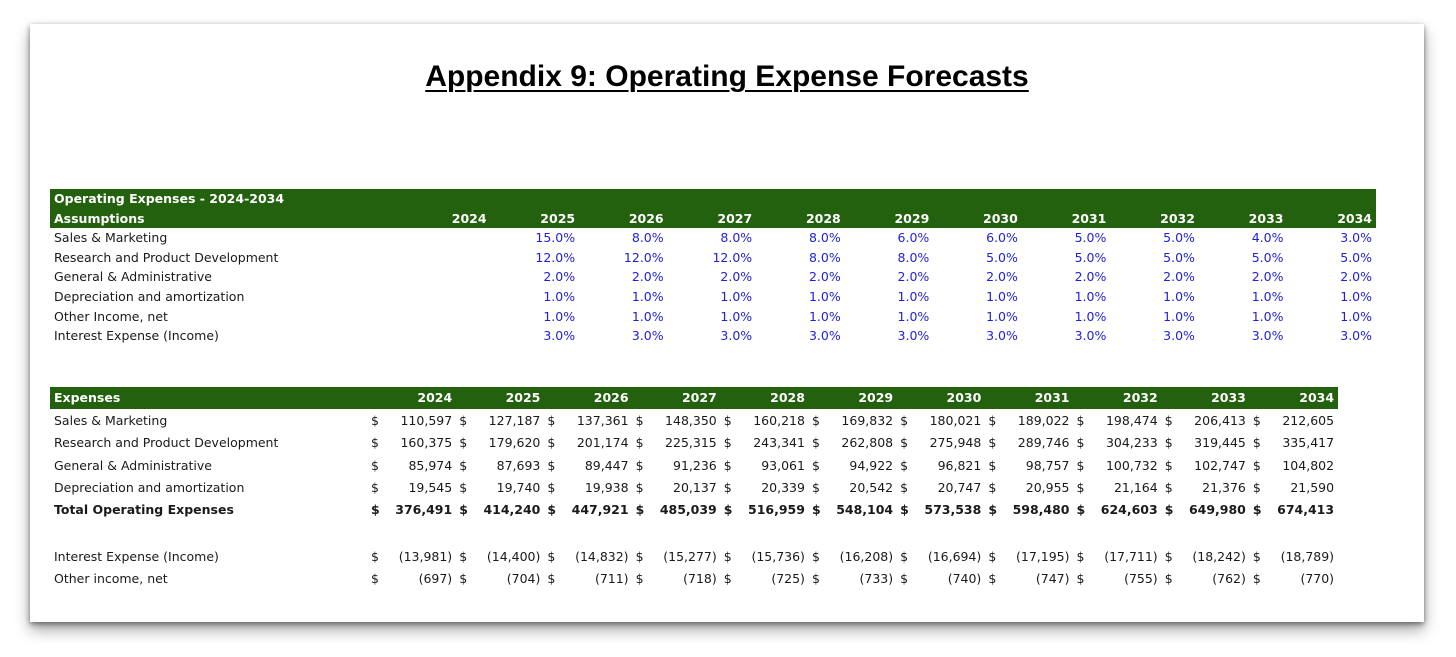 The height and width of the screenshot is (657, 1456). Describe the element at coordinates (1043, 420) in the screenshot. I see `expense-cell: 189,022` at that location.